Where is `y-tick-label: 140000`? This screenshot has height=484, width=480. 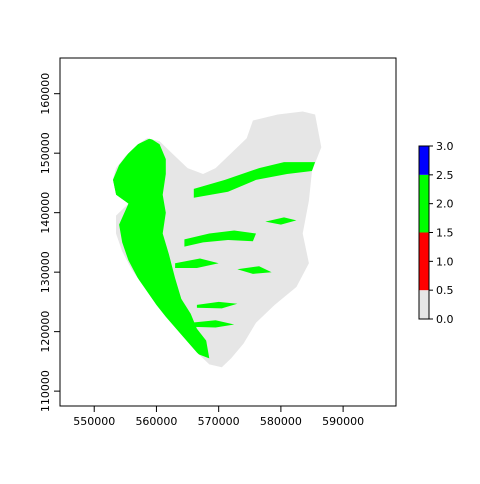 y-tick-label: 140000 is located at coordinates (45, 213).